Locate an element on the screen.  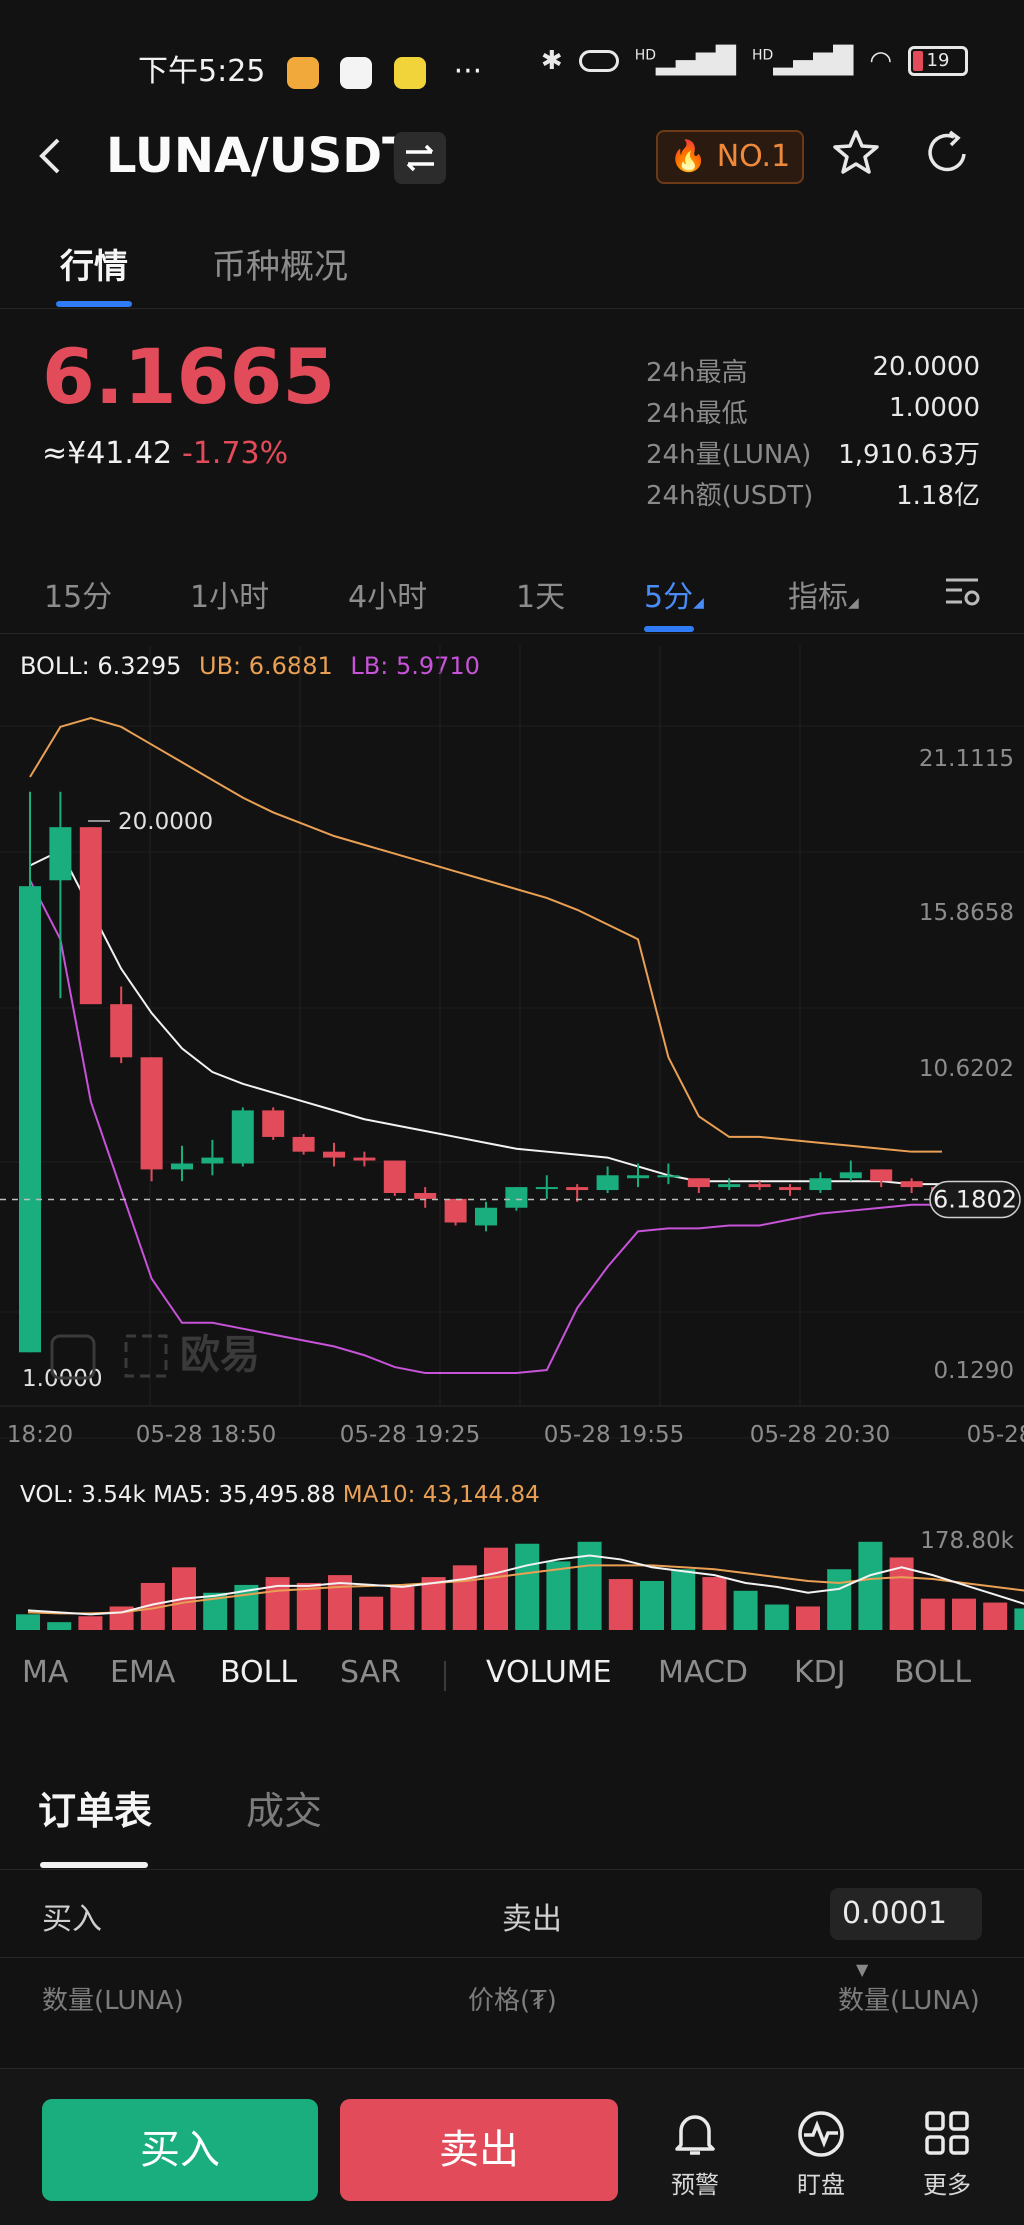
tab-coin-overview: 币种概况 is located at coordinates (280, 267).